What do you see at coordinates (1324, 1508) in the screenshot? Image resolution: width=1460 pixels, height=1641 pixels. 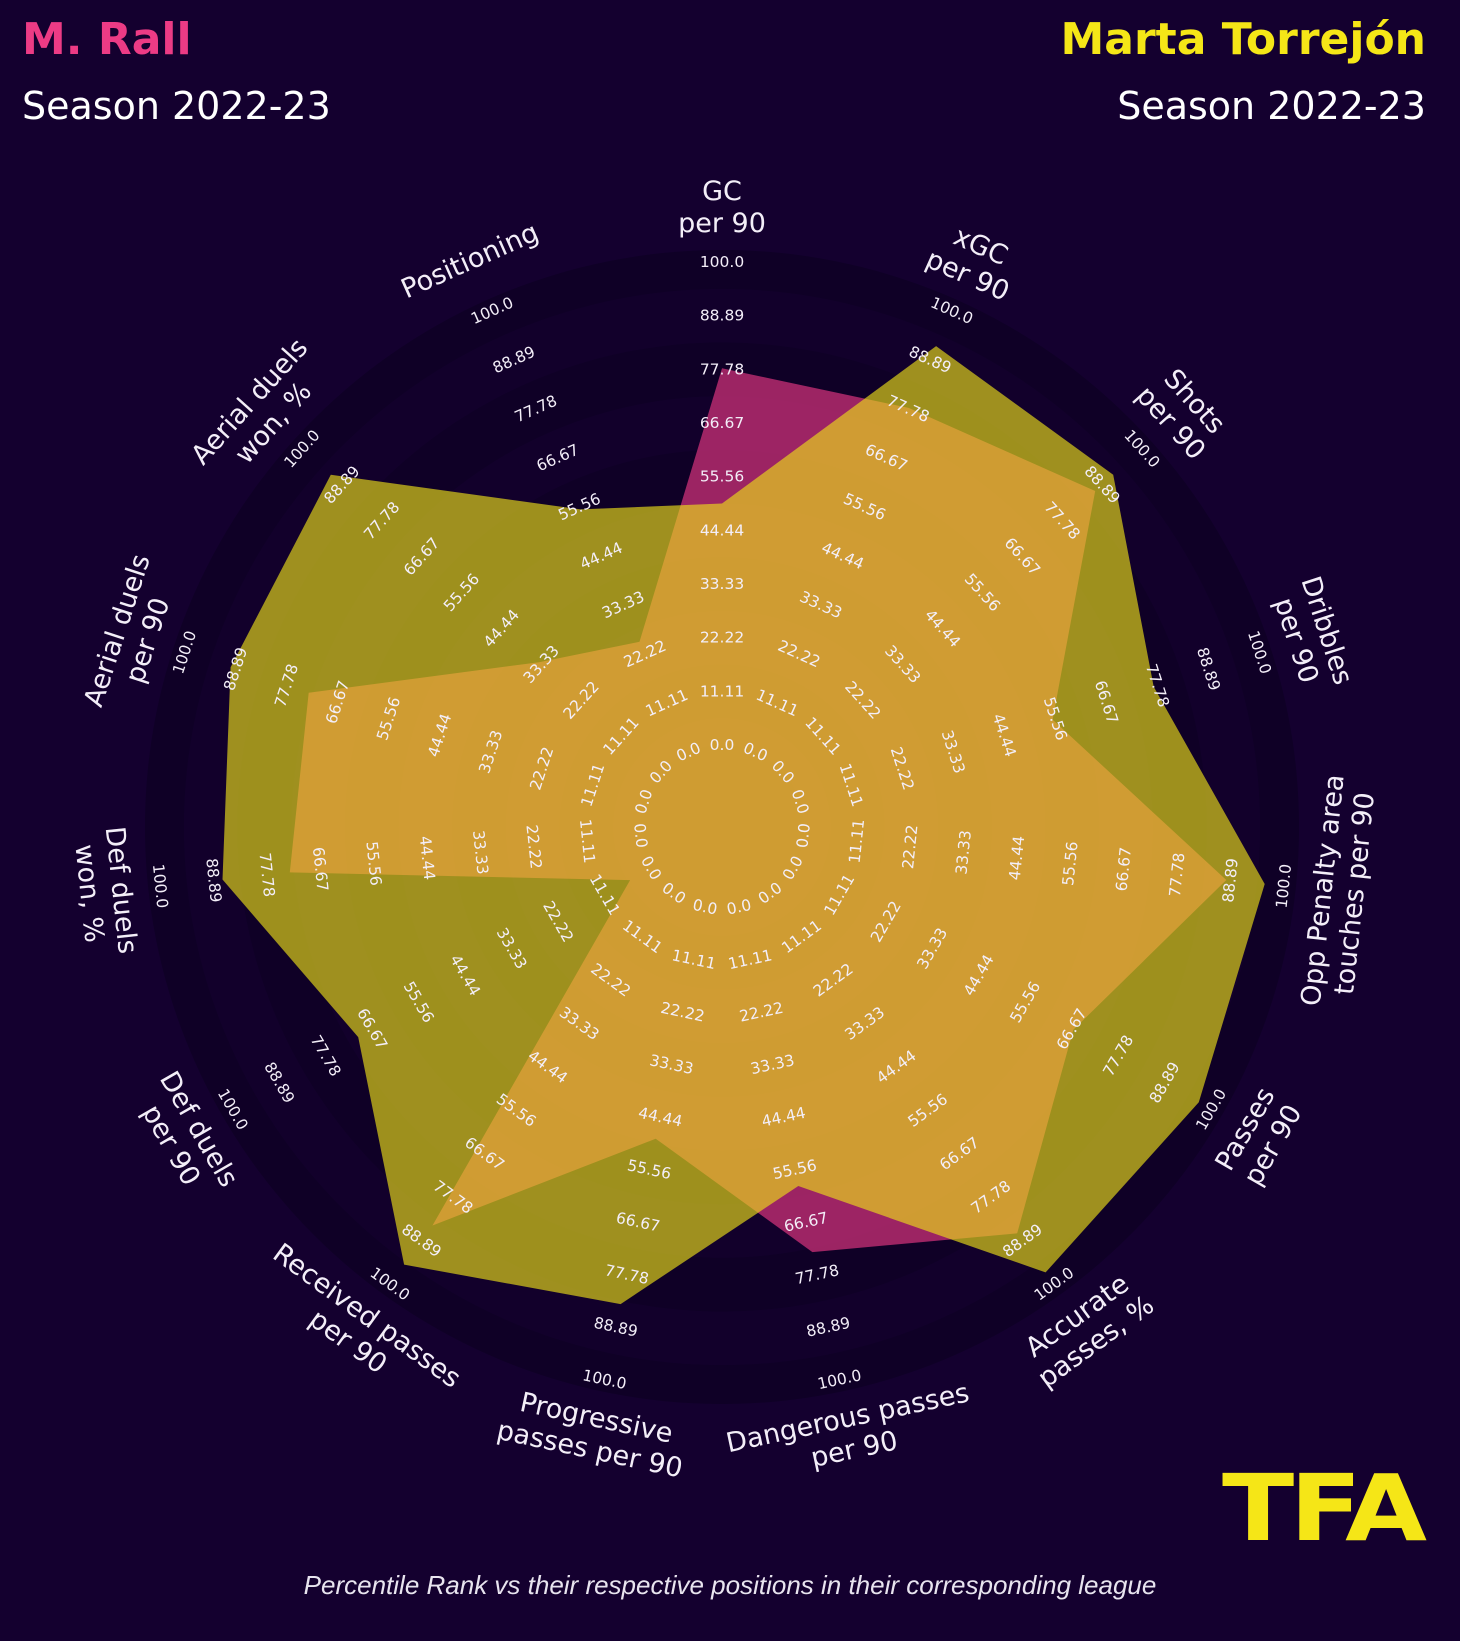 I see `tfa-logo: TFA` at bounding box center [1324, 1508].